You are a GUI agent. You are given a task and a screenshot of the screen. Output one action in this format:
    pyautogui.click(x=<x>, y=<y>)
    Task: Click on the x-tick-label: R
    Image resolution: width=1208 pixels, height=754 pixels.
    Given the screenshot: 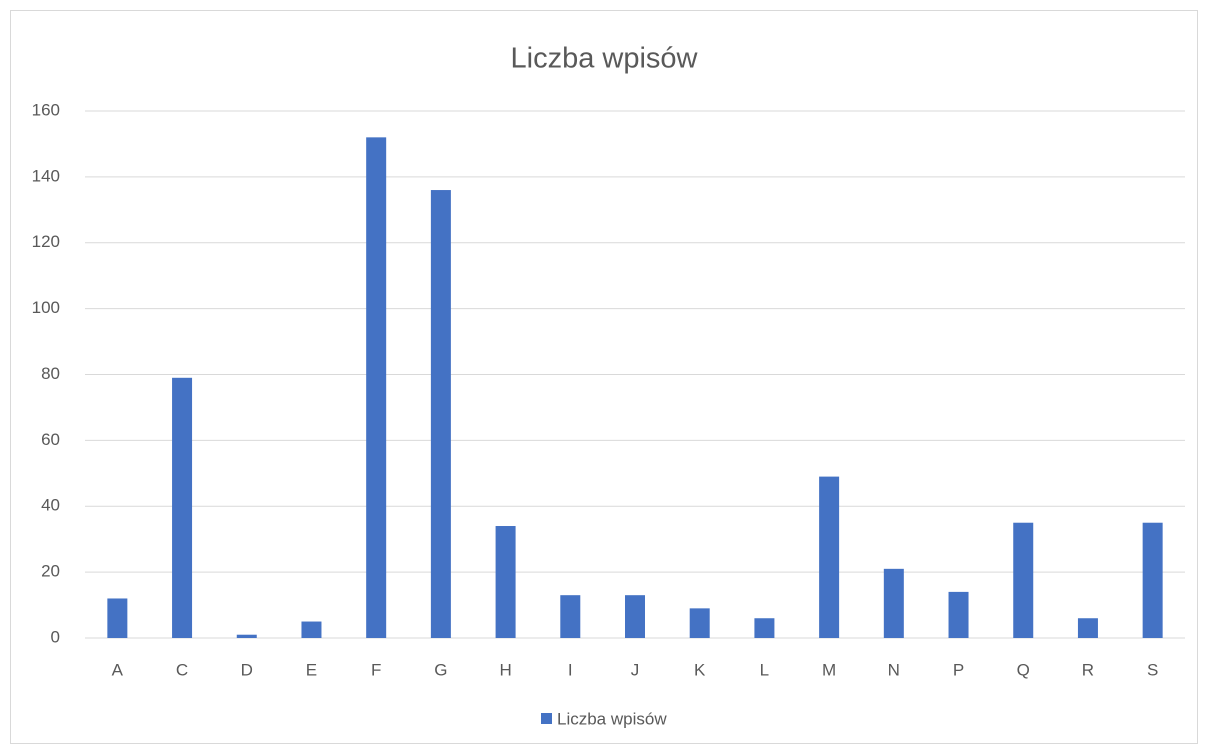 What is the action you would take?
    pyautogui.click(x=1088, y=669)
    